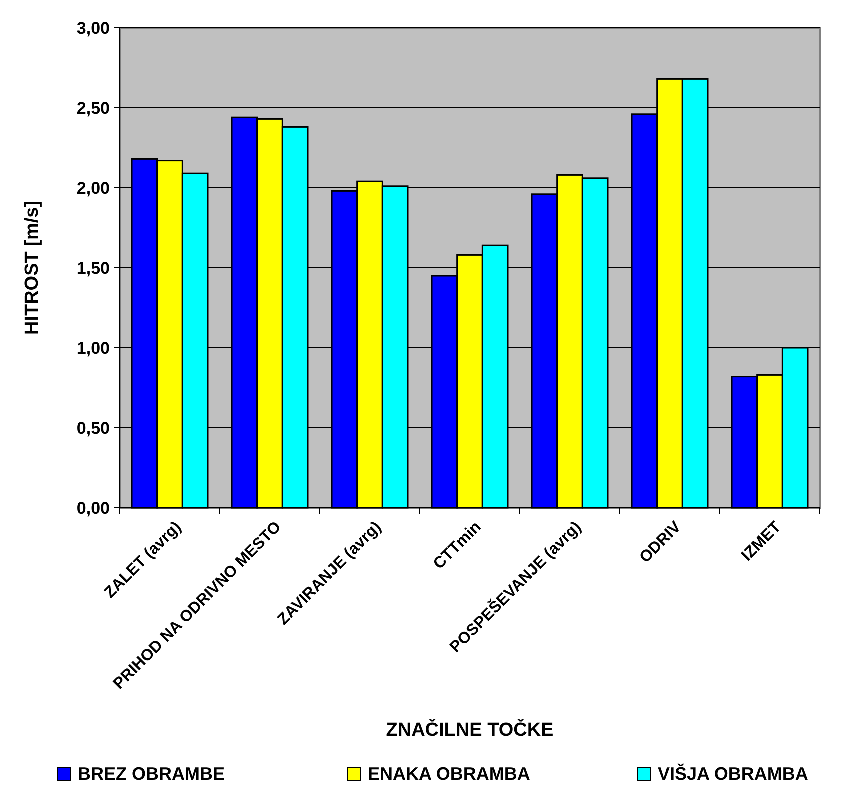 The height and width of the screenshot is (799, 868). Describe the element at coordinates (93, 348) in the screenshot. I see `y-tick-label: 1,00` at that location.